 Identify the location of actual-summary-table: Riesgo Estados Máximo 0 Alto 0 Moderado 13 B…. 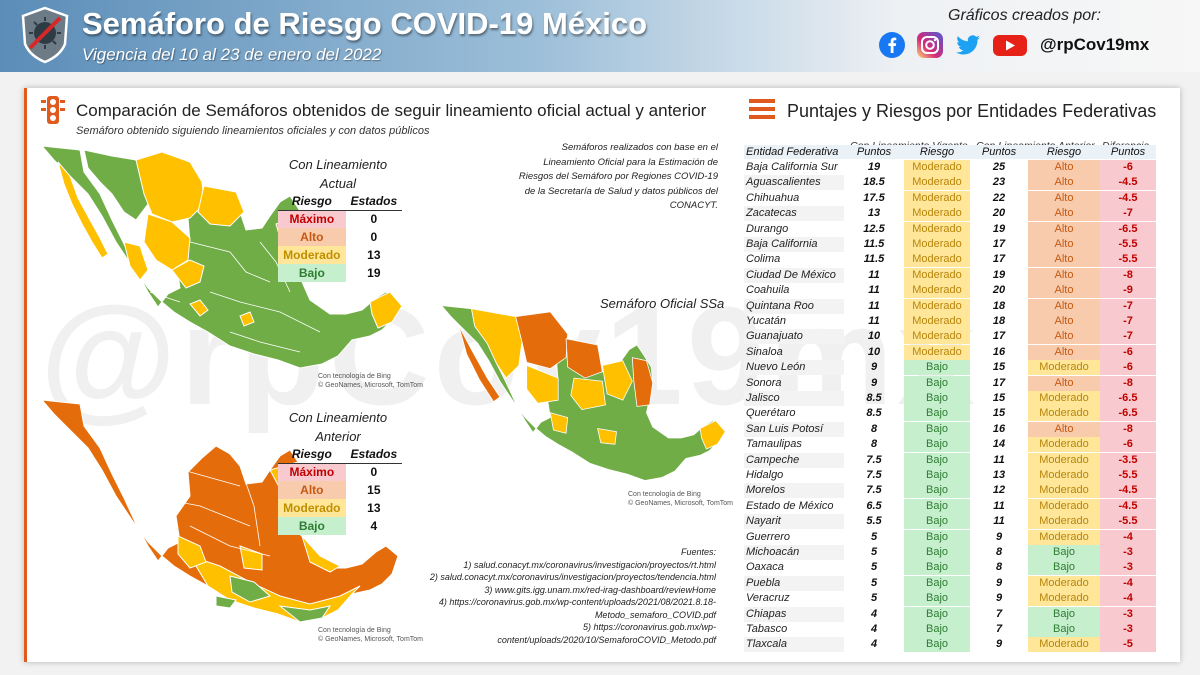
(340, 237).